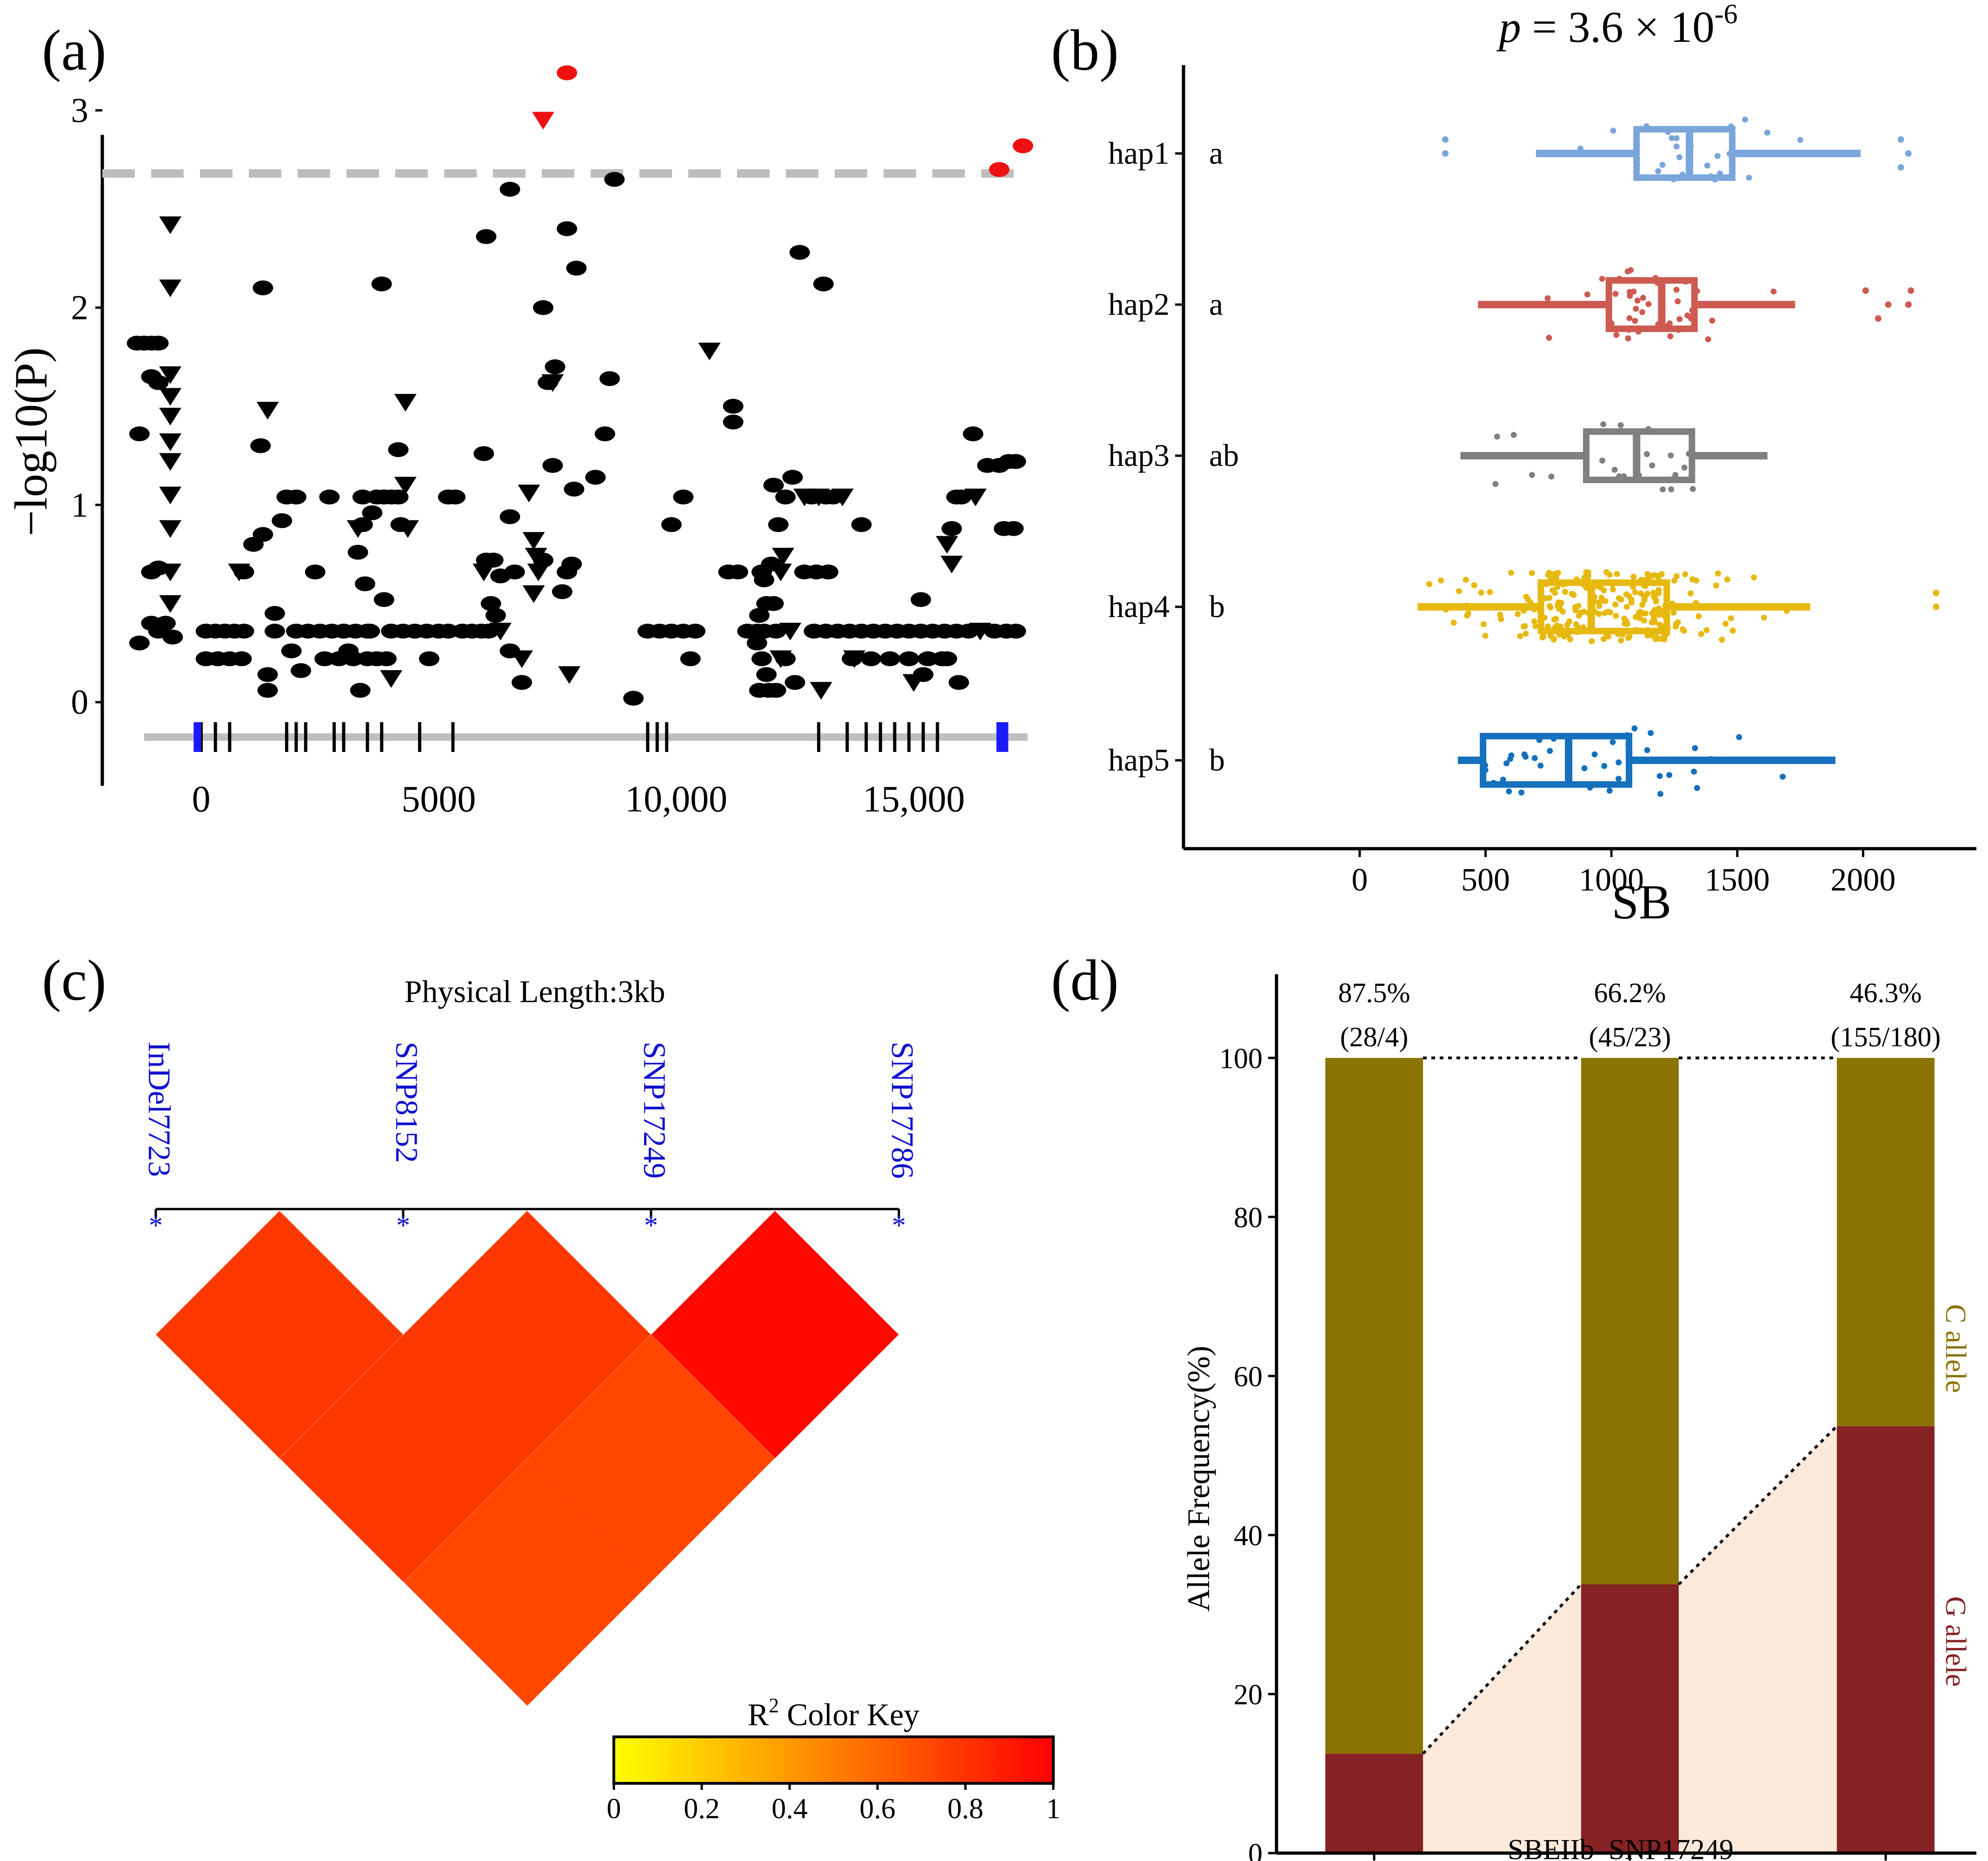 This screenshot has height=1861, width=1988. I want to click on bar-g-allele, so click(1630, 1718).